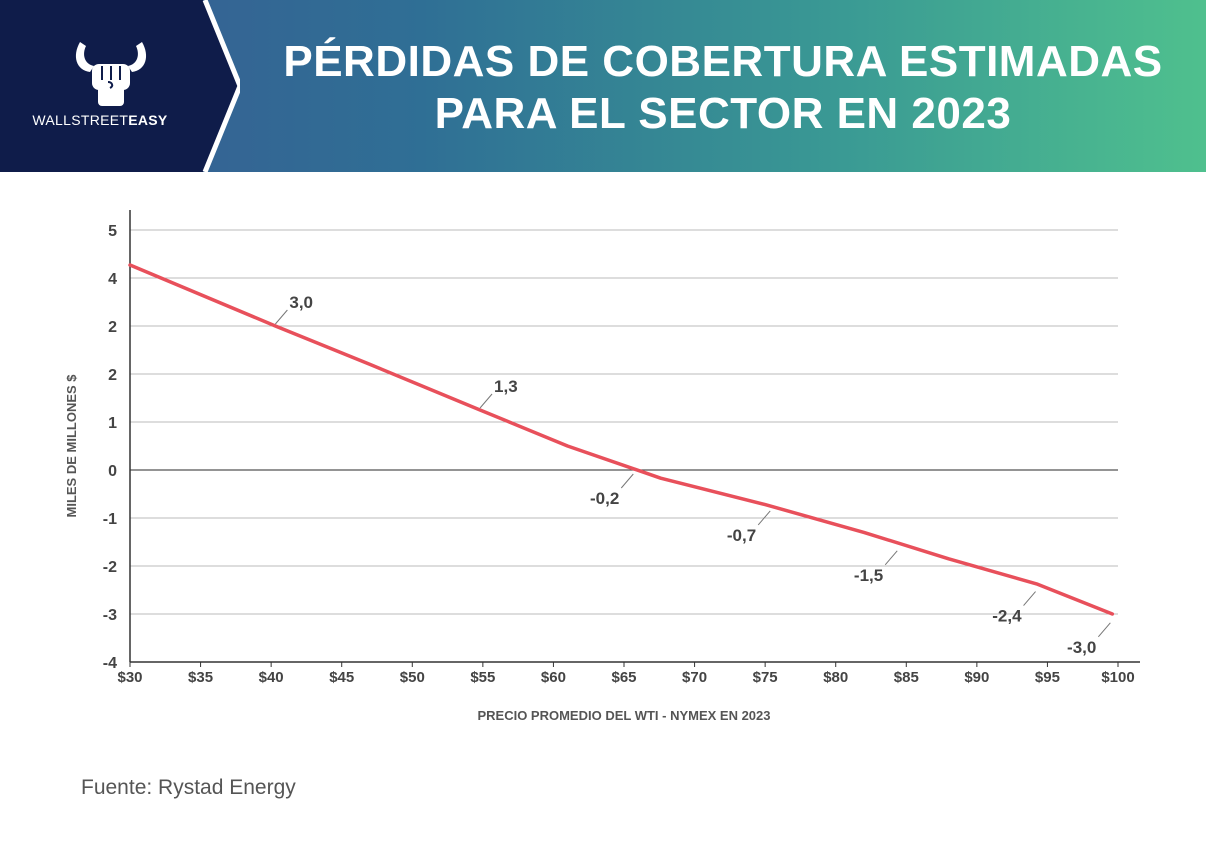  Describe the element at coordinates (110, 663) in the screenshot. I see `y-tick-label: -4` at that location.